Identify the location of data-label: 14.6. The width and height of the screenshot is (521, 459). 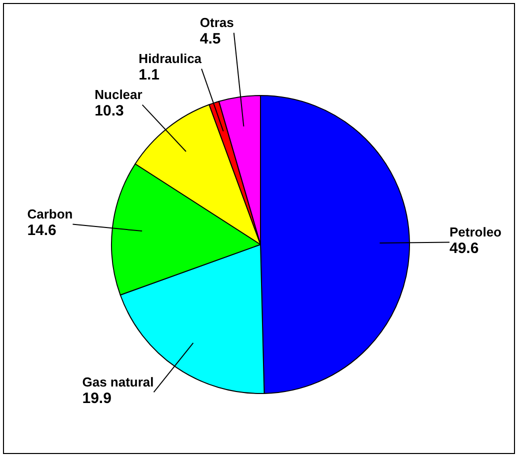
(41, 230).